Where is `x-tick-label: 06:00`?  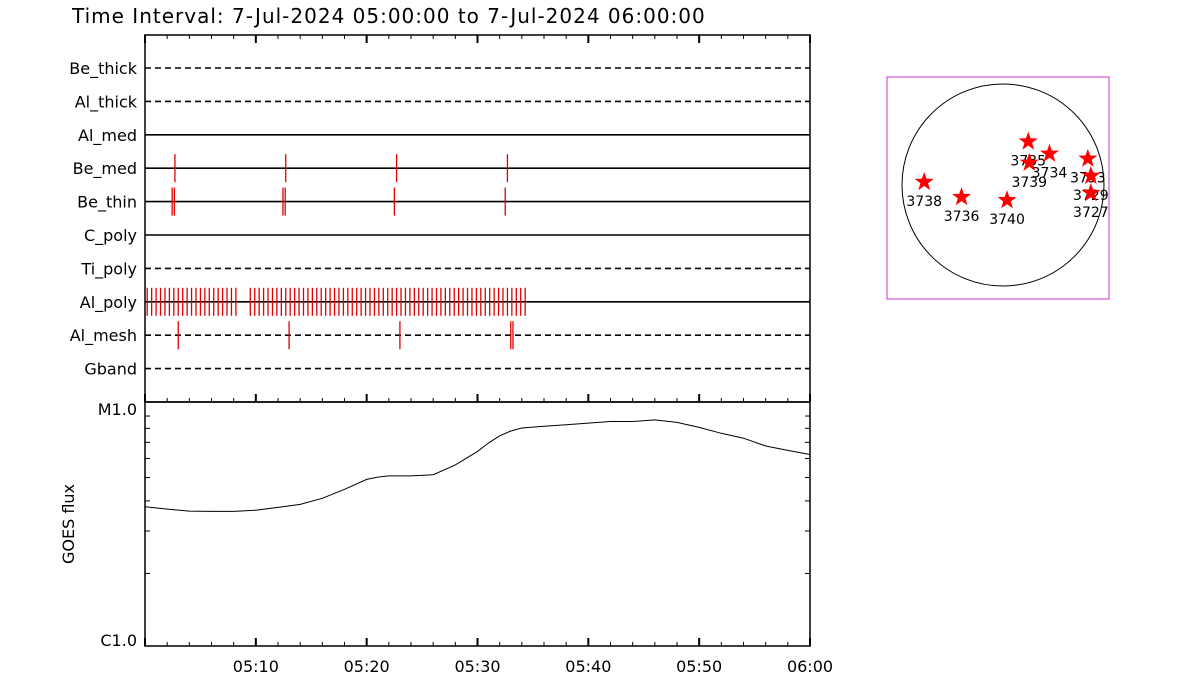 x-tick-label: 06:00 is located at coordinates (810, 666).